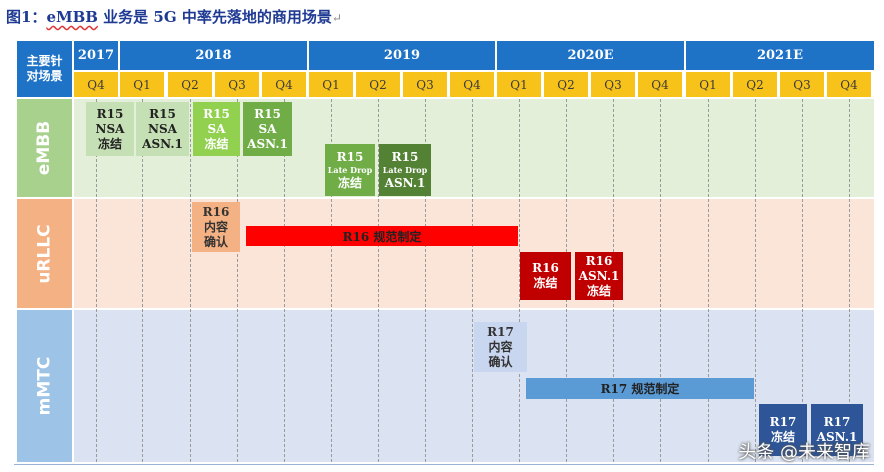  Describe the element at coordinates (382, 236) in the screenshot. I see `r16-spec-bar: R16 规范制定` at that location.